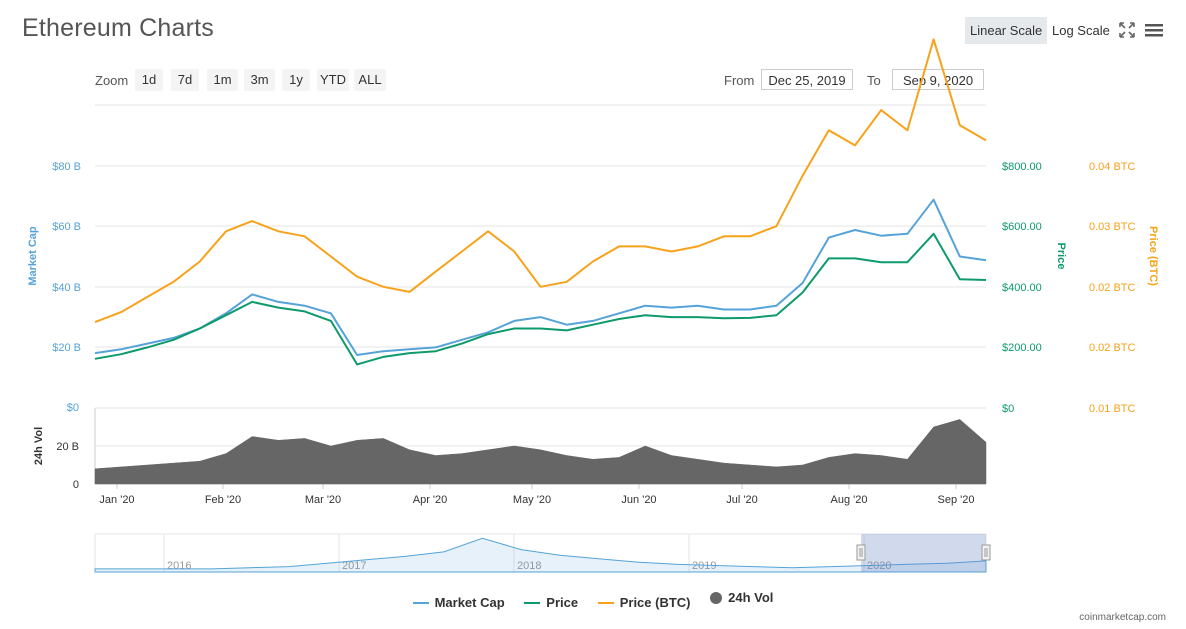 Image resolution: width=1186 pixels, height=629 pixels. I want to click on y-tick-label: $80 B, so click(66, 167).